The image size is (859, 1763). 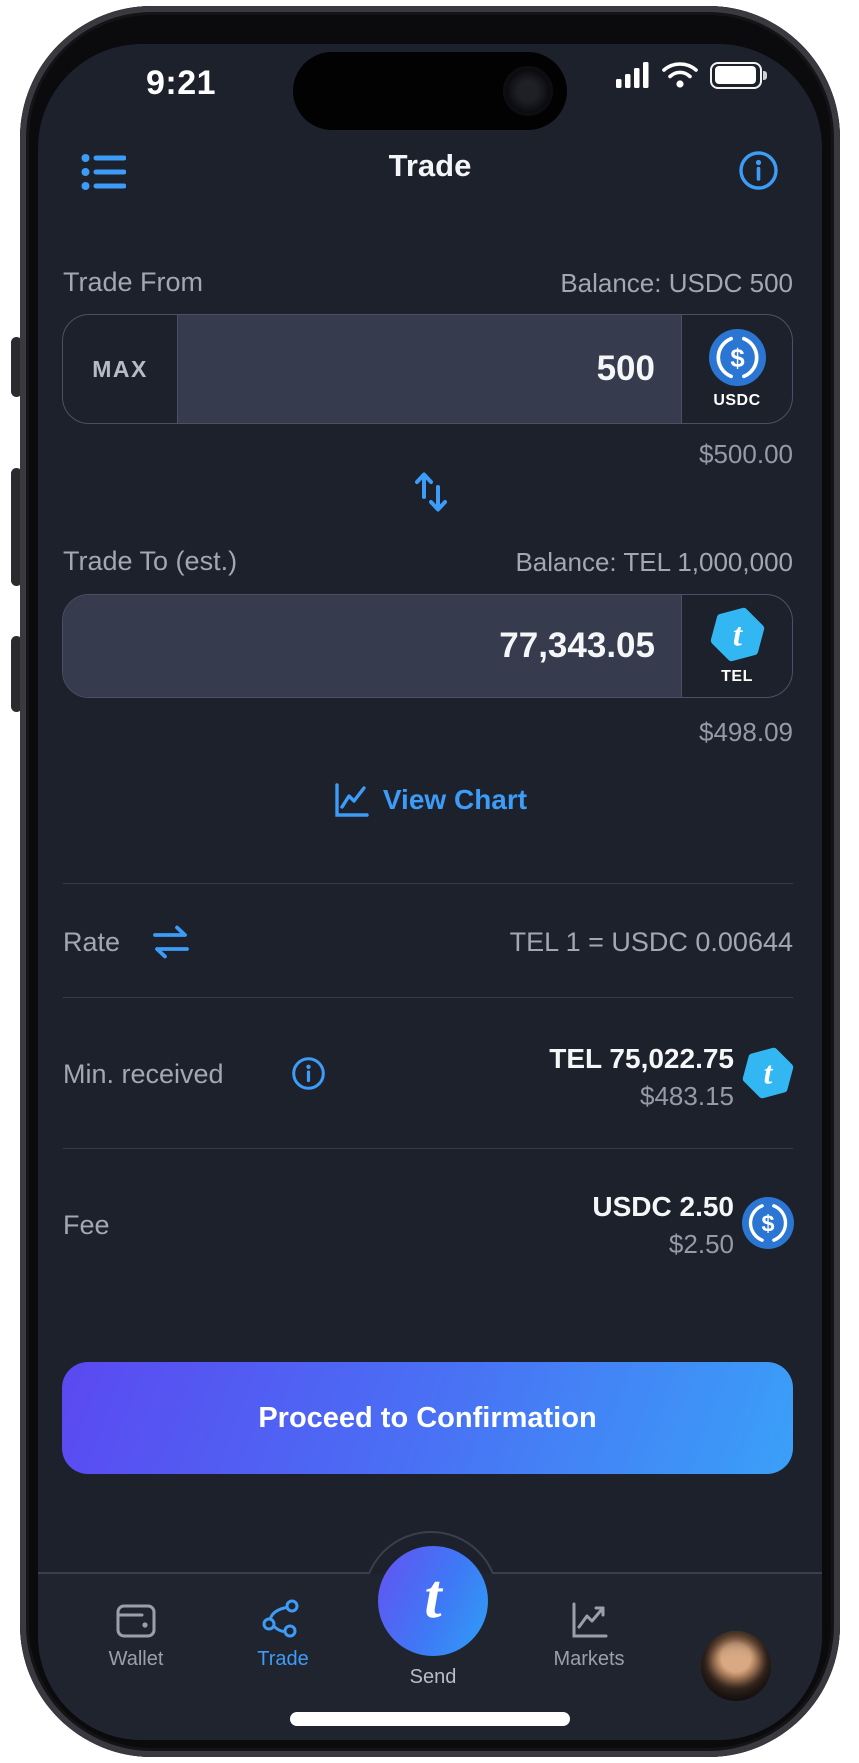 I want to click on status-icons, so click(x=691, y=75).